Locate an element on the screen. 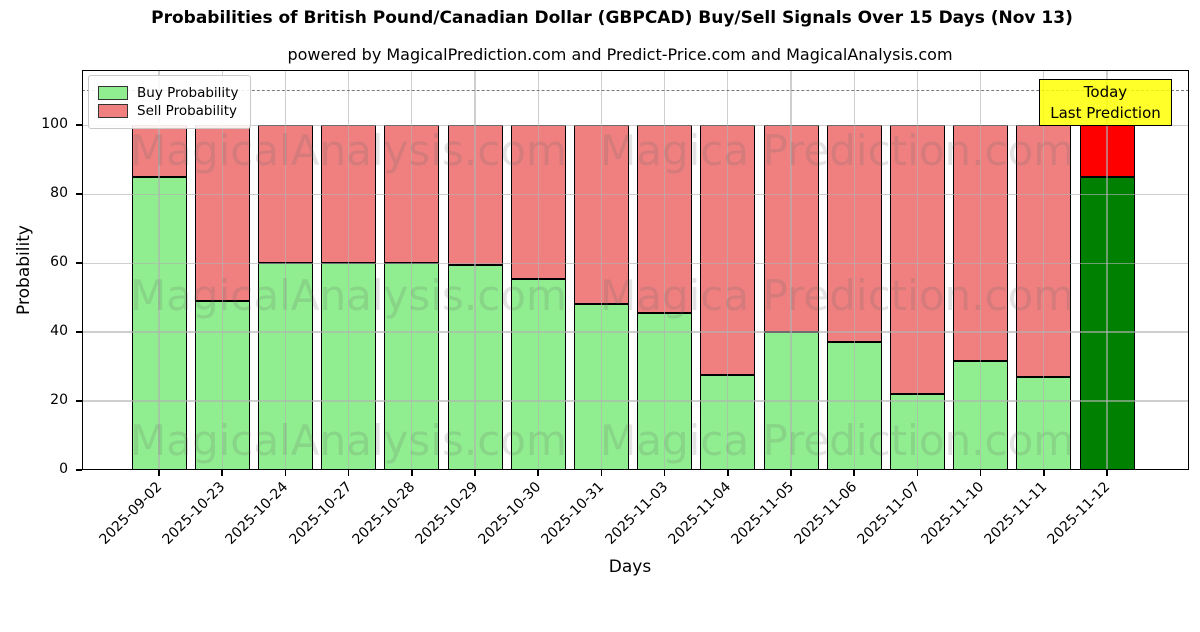 The image size is (1200, 632). legend-item-sell: Sell Probability is located at coordinates (168, 111).